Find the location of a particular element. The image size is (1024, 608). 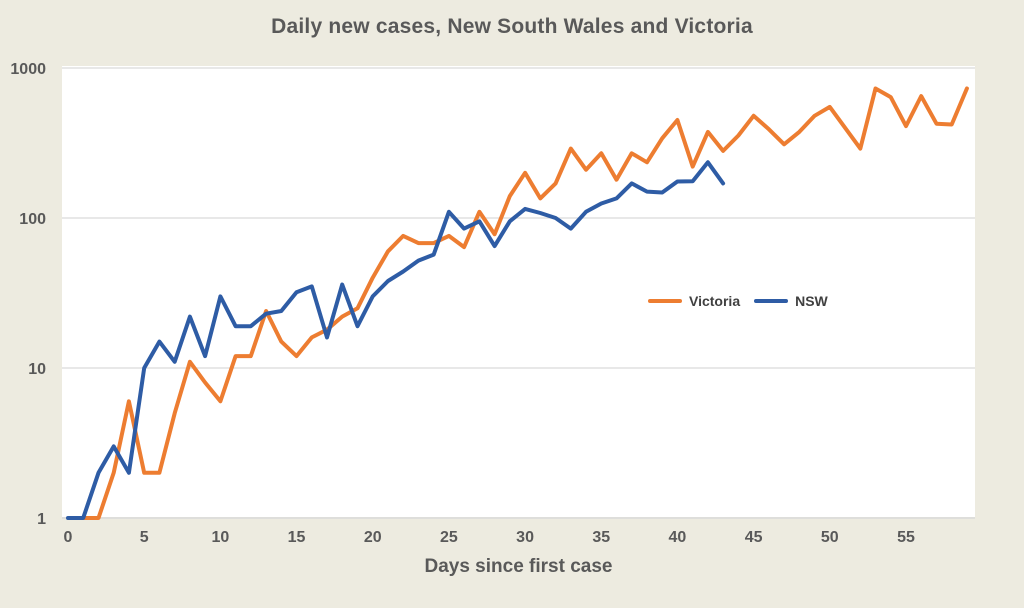

legend-label-victoria: Victoria is located at coordinates (715, 301).